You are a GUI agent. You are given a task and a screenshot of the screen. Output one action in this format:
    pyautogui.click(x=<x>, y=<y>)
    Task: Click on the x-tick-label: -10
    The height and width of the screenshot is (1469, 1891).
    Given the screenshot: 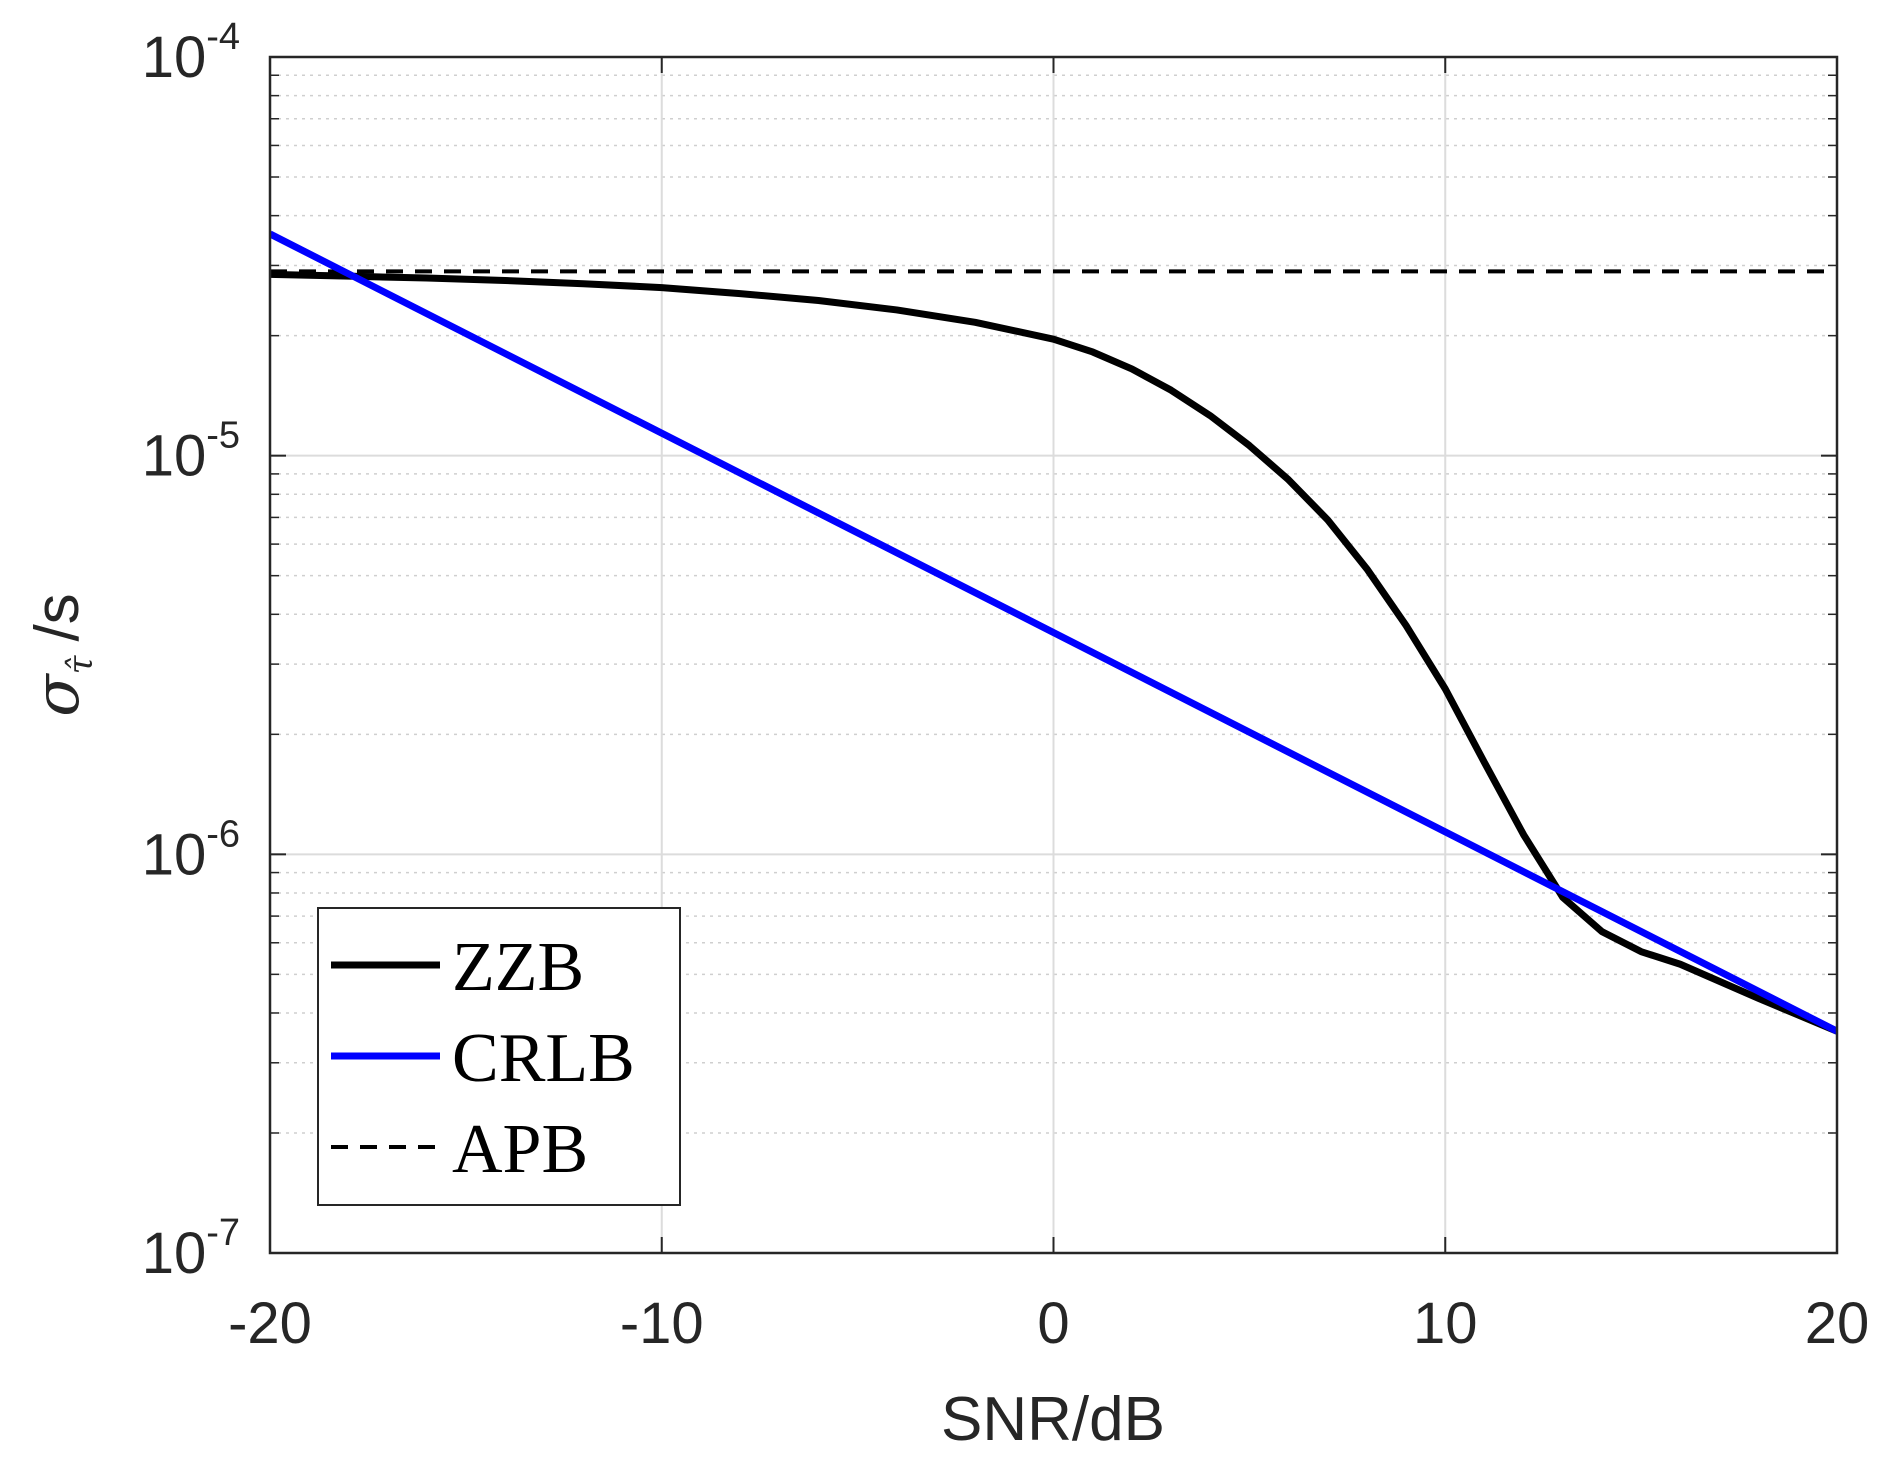 What is the action you would take?
    pyautogui.click(x=662, y=1323)
    